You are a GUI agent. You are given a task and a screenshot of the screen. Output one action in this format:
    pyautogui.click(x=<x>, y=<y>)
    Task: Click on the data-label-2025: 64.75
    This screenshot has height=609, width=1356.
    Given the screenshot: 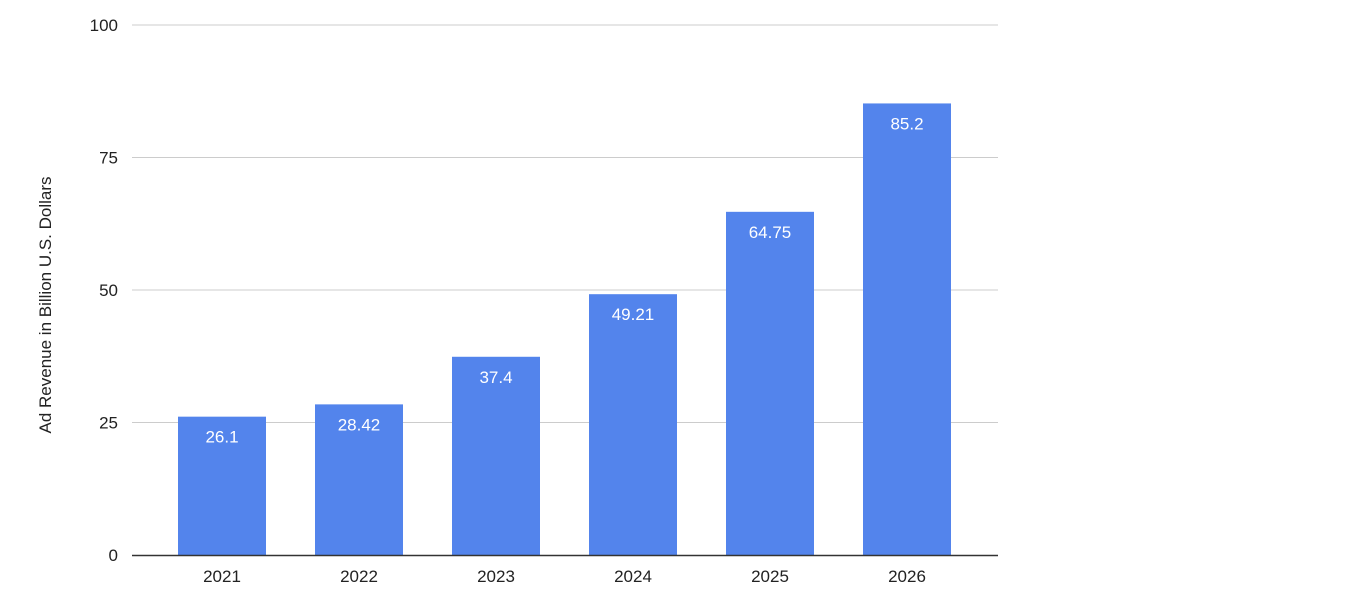 What is the action you would take?
    pyautogui.click(x=770, y=232)
    